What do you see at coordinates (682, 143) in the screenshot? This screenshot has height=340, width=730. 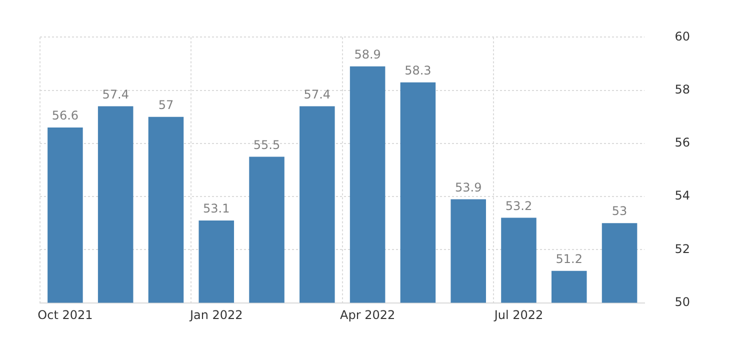 I see `y-tick-label: 56` at bounding box center [682, 143].